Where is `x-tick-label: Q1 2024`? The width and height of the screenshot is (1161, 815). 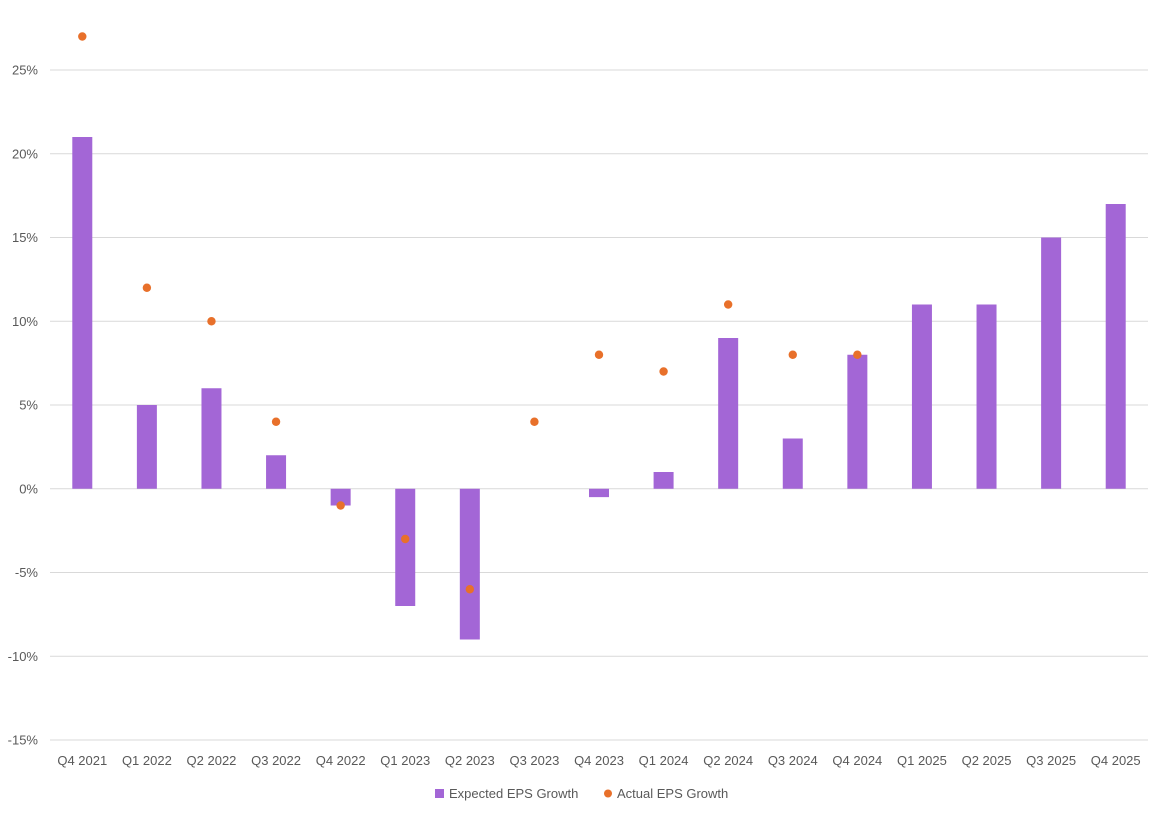
x-tick-label: Q1 2024 is located at coordinates (664, 760).